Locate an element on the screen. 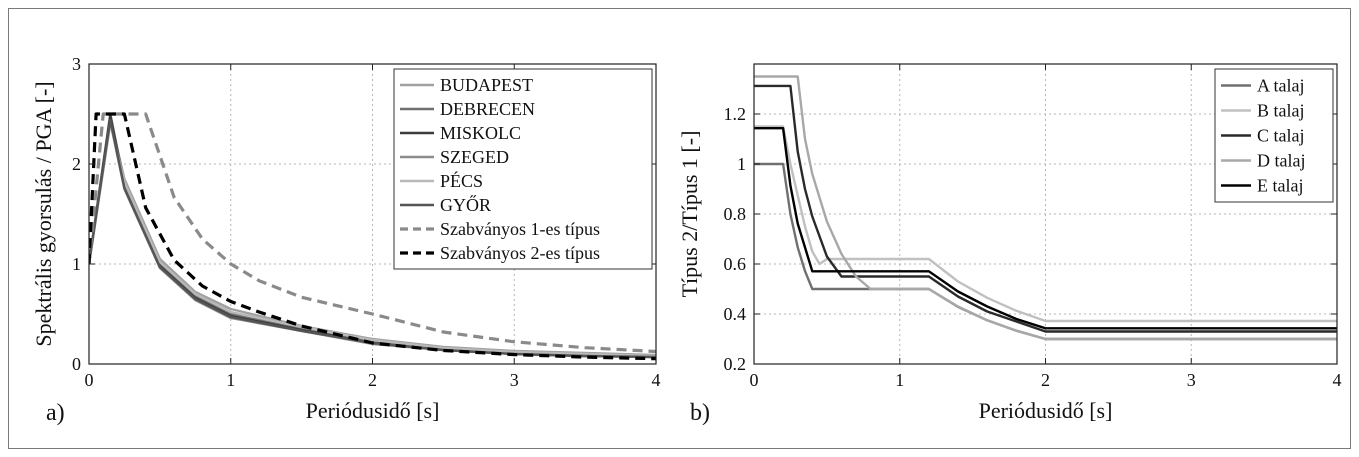  panel-letter: a) is located at coordinates (55, 413).